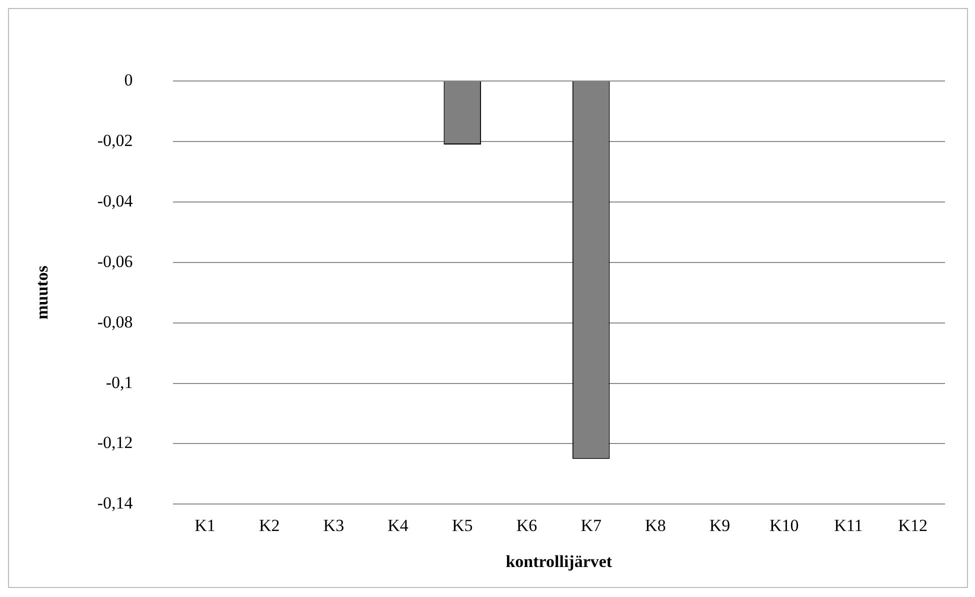 The image size is (975, 597). What do you see at coordinates (913, 525) in the screenshot?
I see `x-tick-label: K12` at bounding box center [913, 525].